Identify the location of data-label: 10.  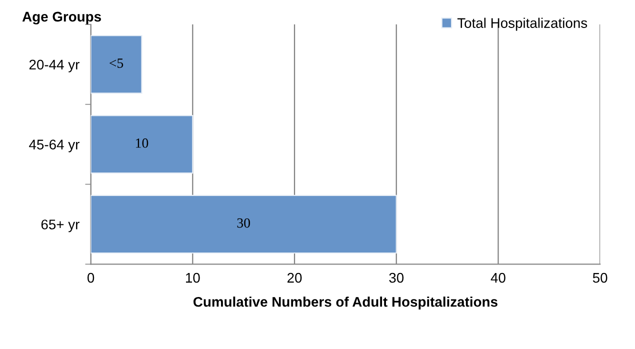
(142, 143).